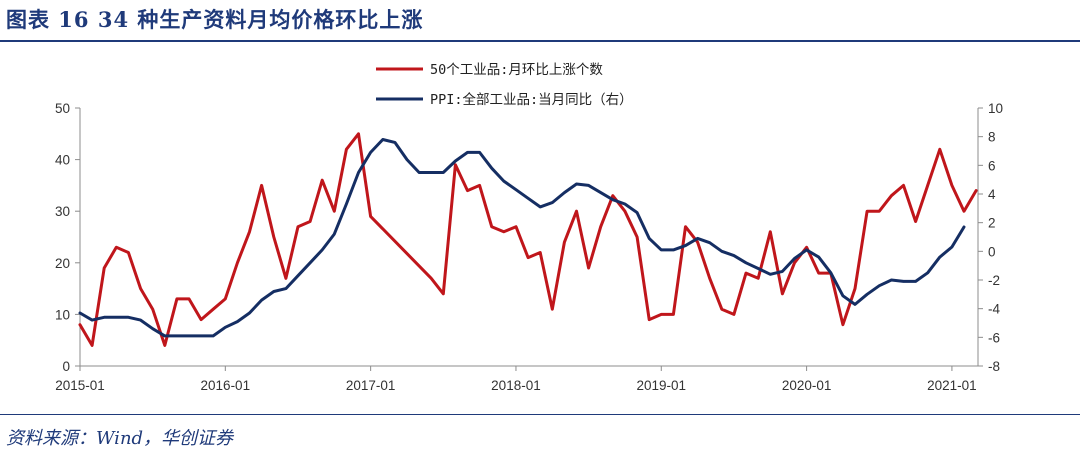  Describe the element at coordinates (662, 385) in the screenshot. I see `x-tick-label: 2019-01` at that location.